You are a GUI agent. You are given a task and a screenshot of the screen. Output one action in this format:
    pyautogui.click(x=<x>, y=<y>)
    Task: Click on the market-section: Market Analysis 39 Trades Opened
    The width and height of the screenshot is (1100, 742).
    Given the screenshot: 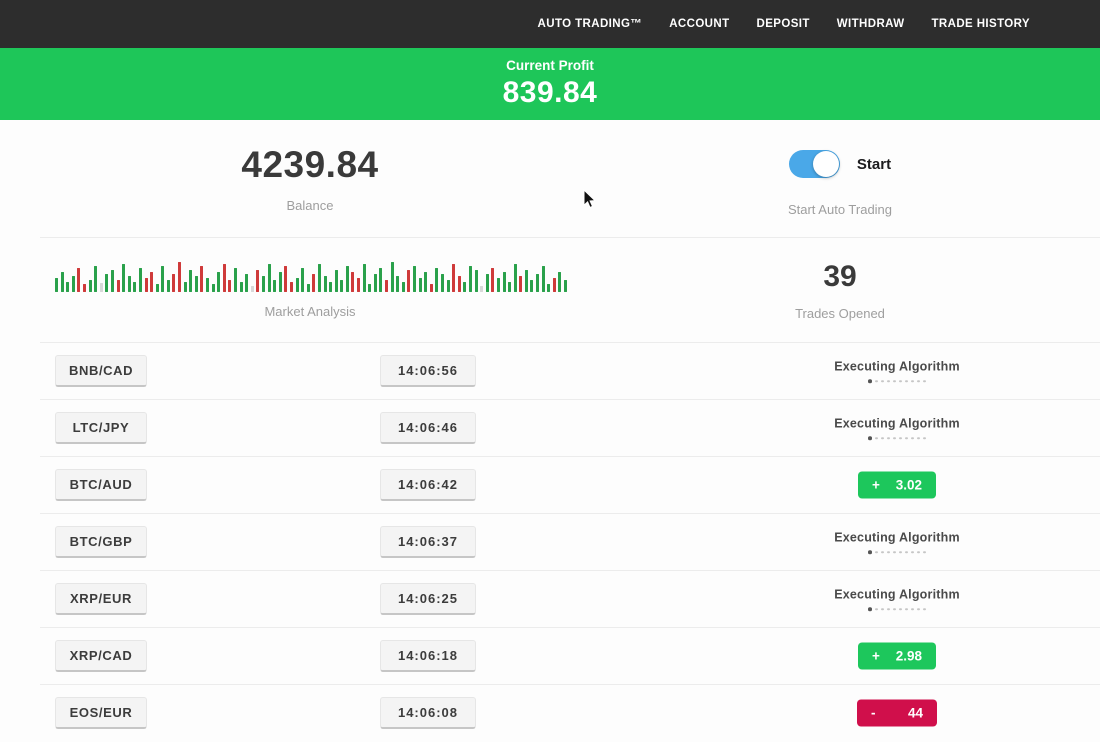 What is the action you would take?
    pyautogui.click(x=550, y=290)
    